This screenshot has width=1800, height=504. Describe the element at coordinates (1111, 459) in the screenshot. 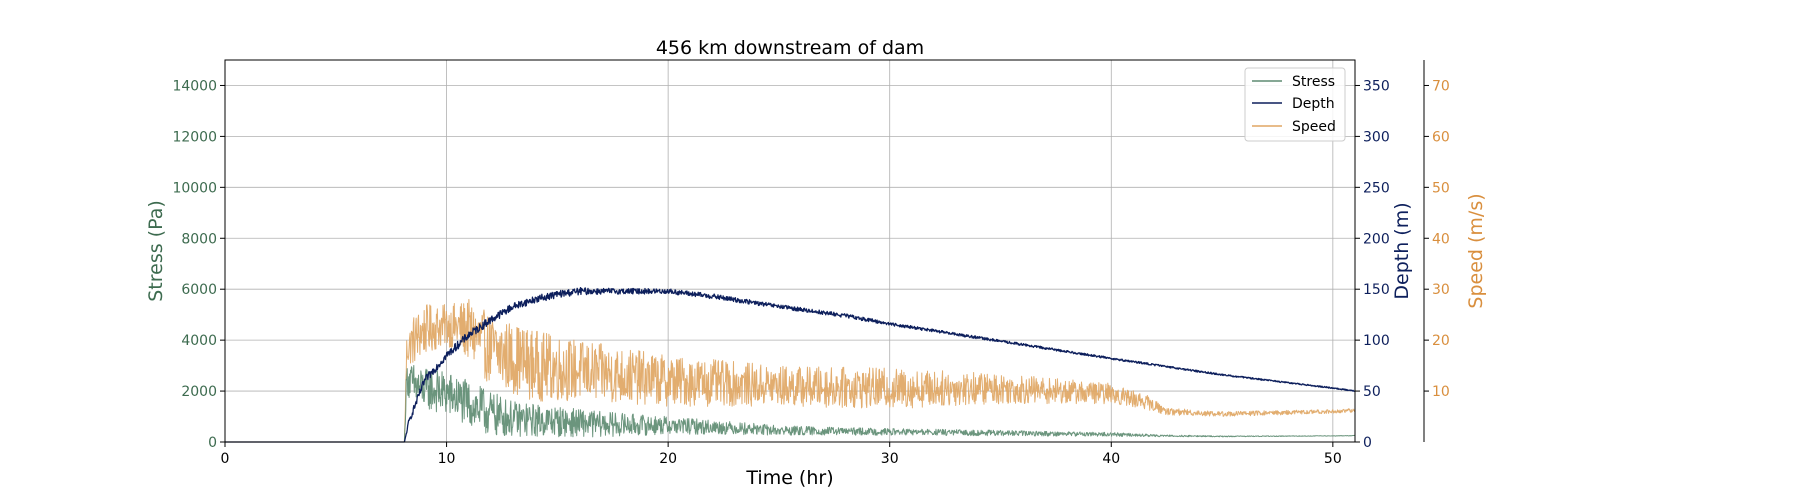

I see `x-tick-label: 40` at that location.